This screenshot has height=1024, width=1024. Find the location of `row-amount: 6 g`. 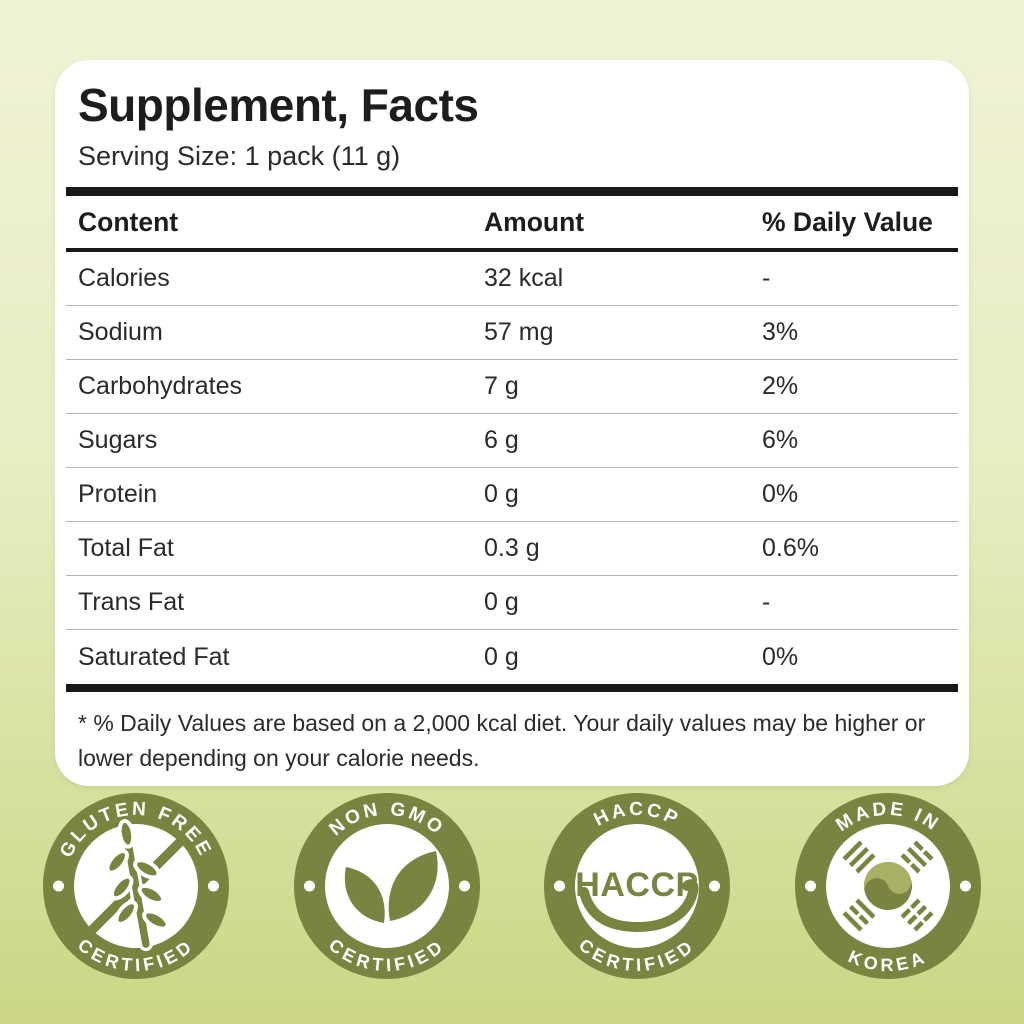

row-amount: 6 g is located at coordinates (501, 440).